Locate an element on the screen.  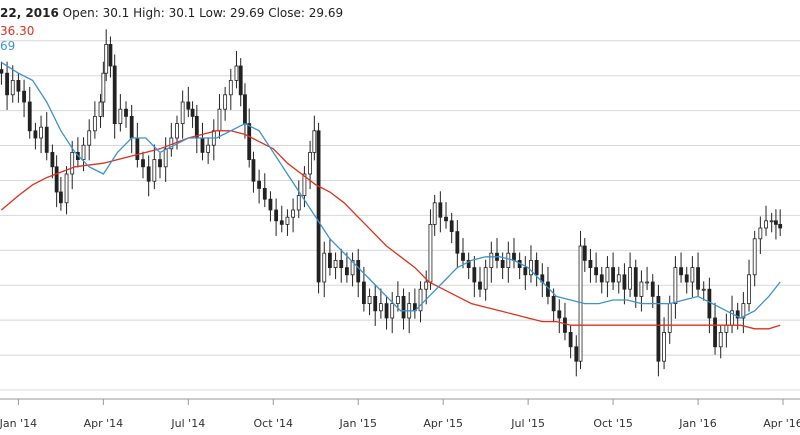
open-label: Open: is located at coordinates (80, 13).